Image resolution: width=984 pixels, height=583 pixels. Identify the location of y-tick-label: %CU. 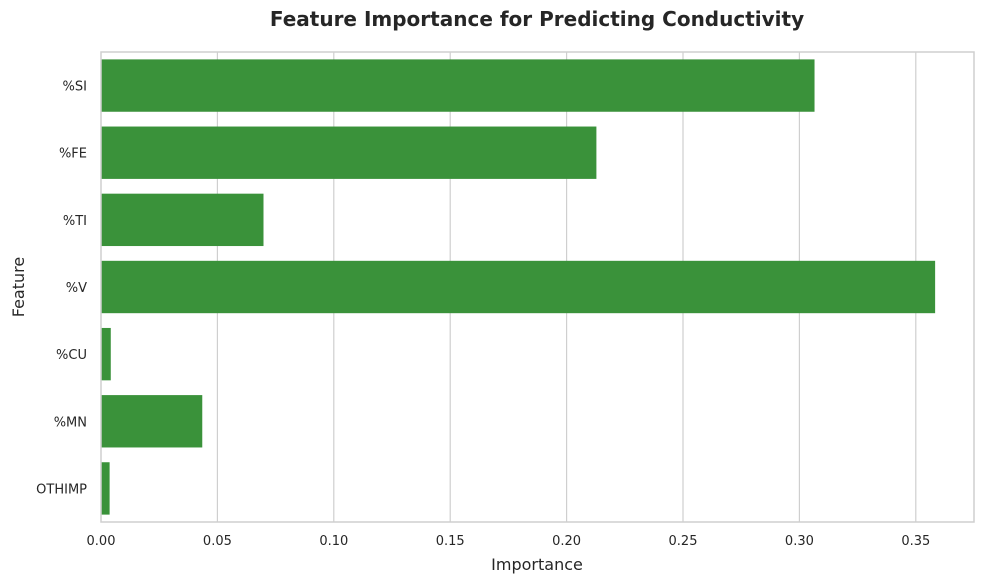
(71, 355).